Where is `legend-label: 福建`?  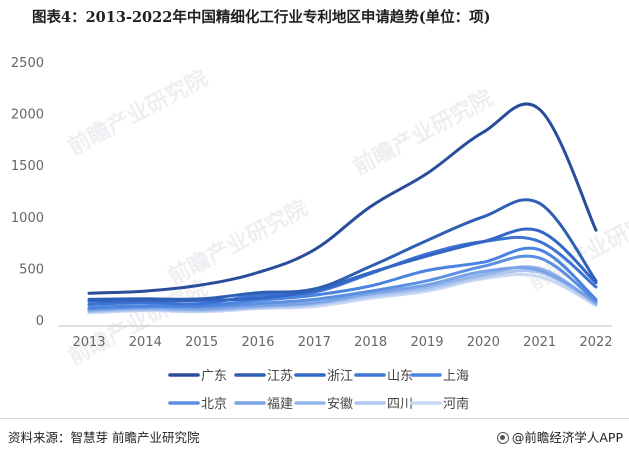 legend-label: 福建 is located at coordinates (280, 404).